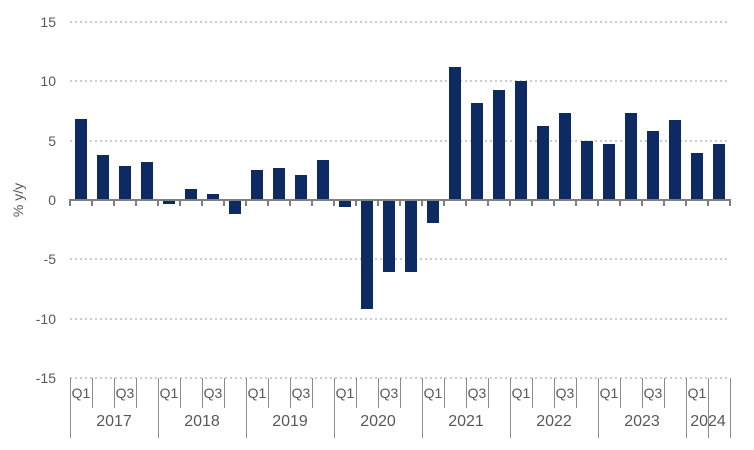  What do you see at coordinates (323, 179) in the screenshot?
I see `bar-2019-q4` at bounding box center [323, 179].